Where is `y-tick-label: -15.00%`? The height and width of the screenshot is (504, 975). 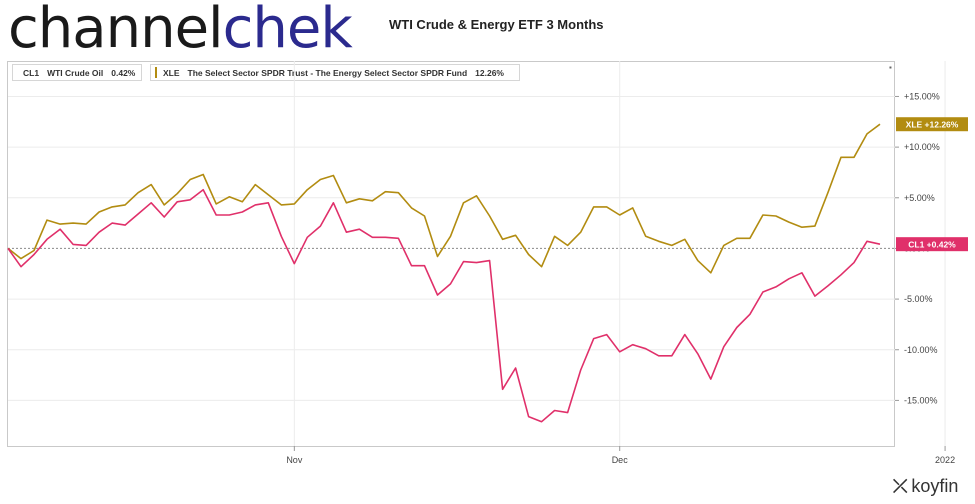 y-tick-label: -15.00% is located at coordinates (921, 400).